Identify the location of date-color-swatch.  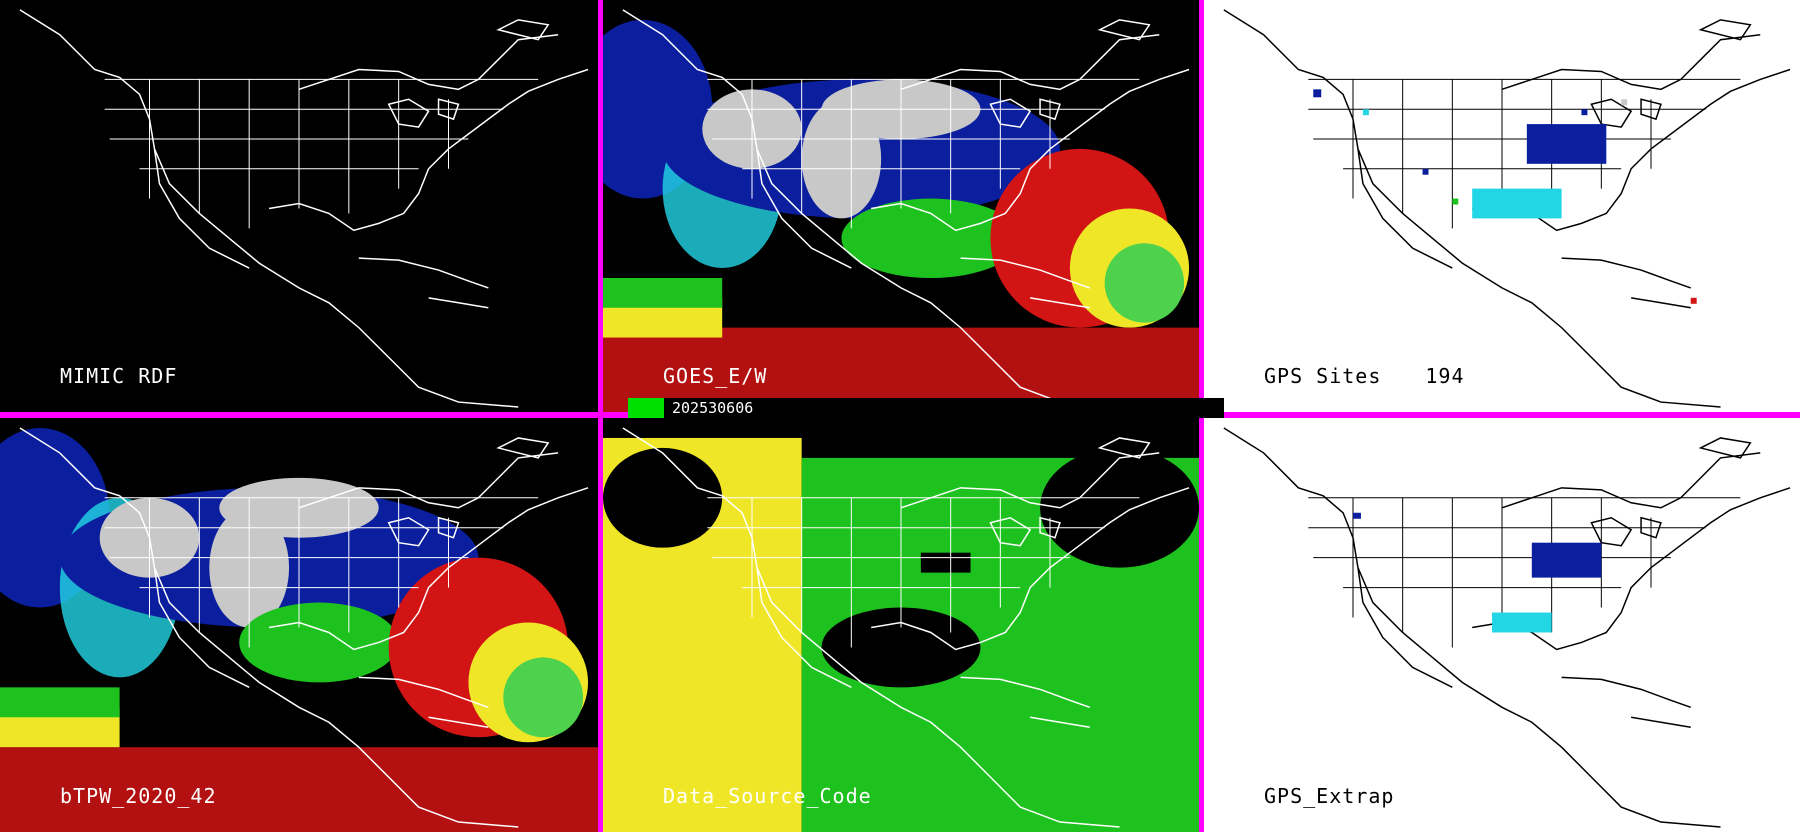
(646, 408).